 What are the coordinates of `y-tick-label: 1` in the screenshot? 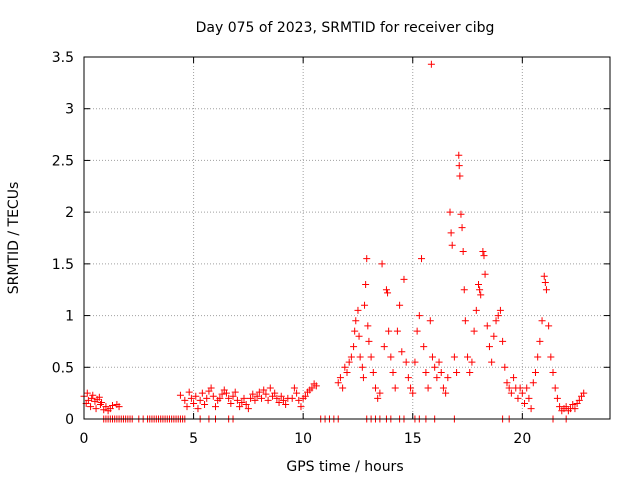 It's located at (69, 317).